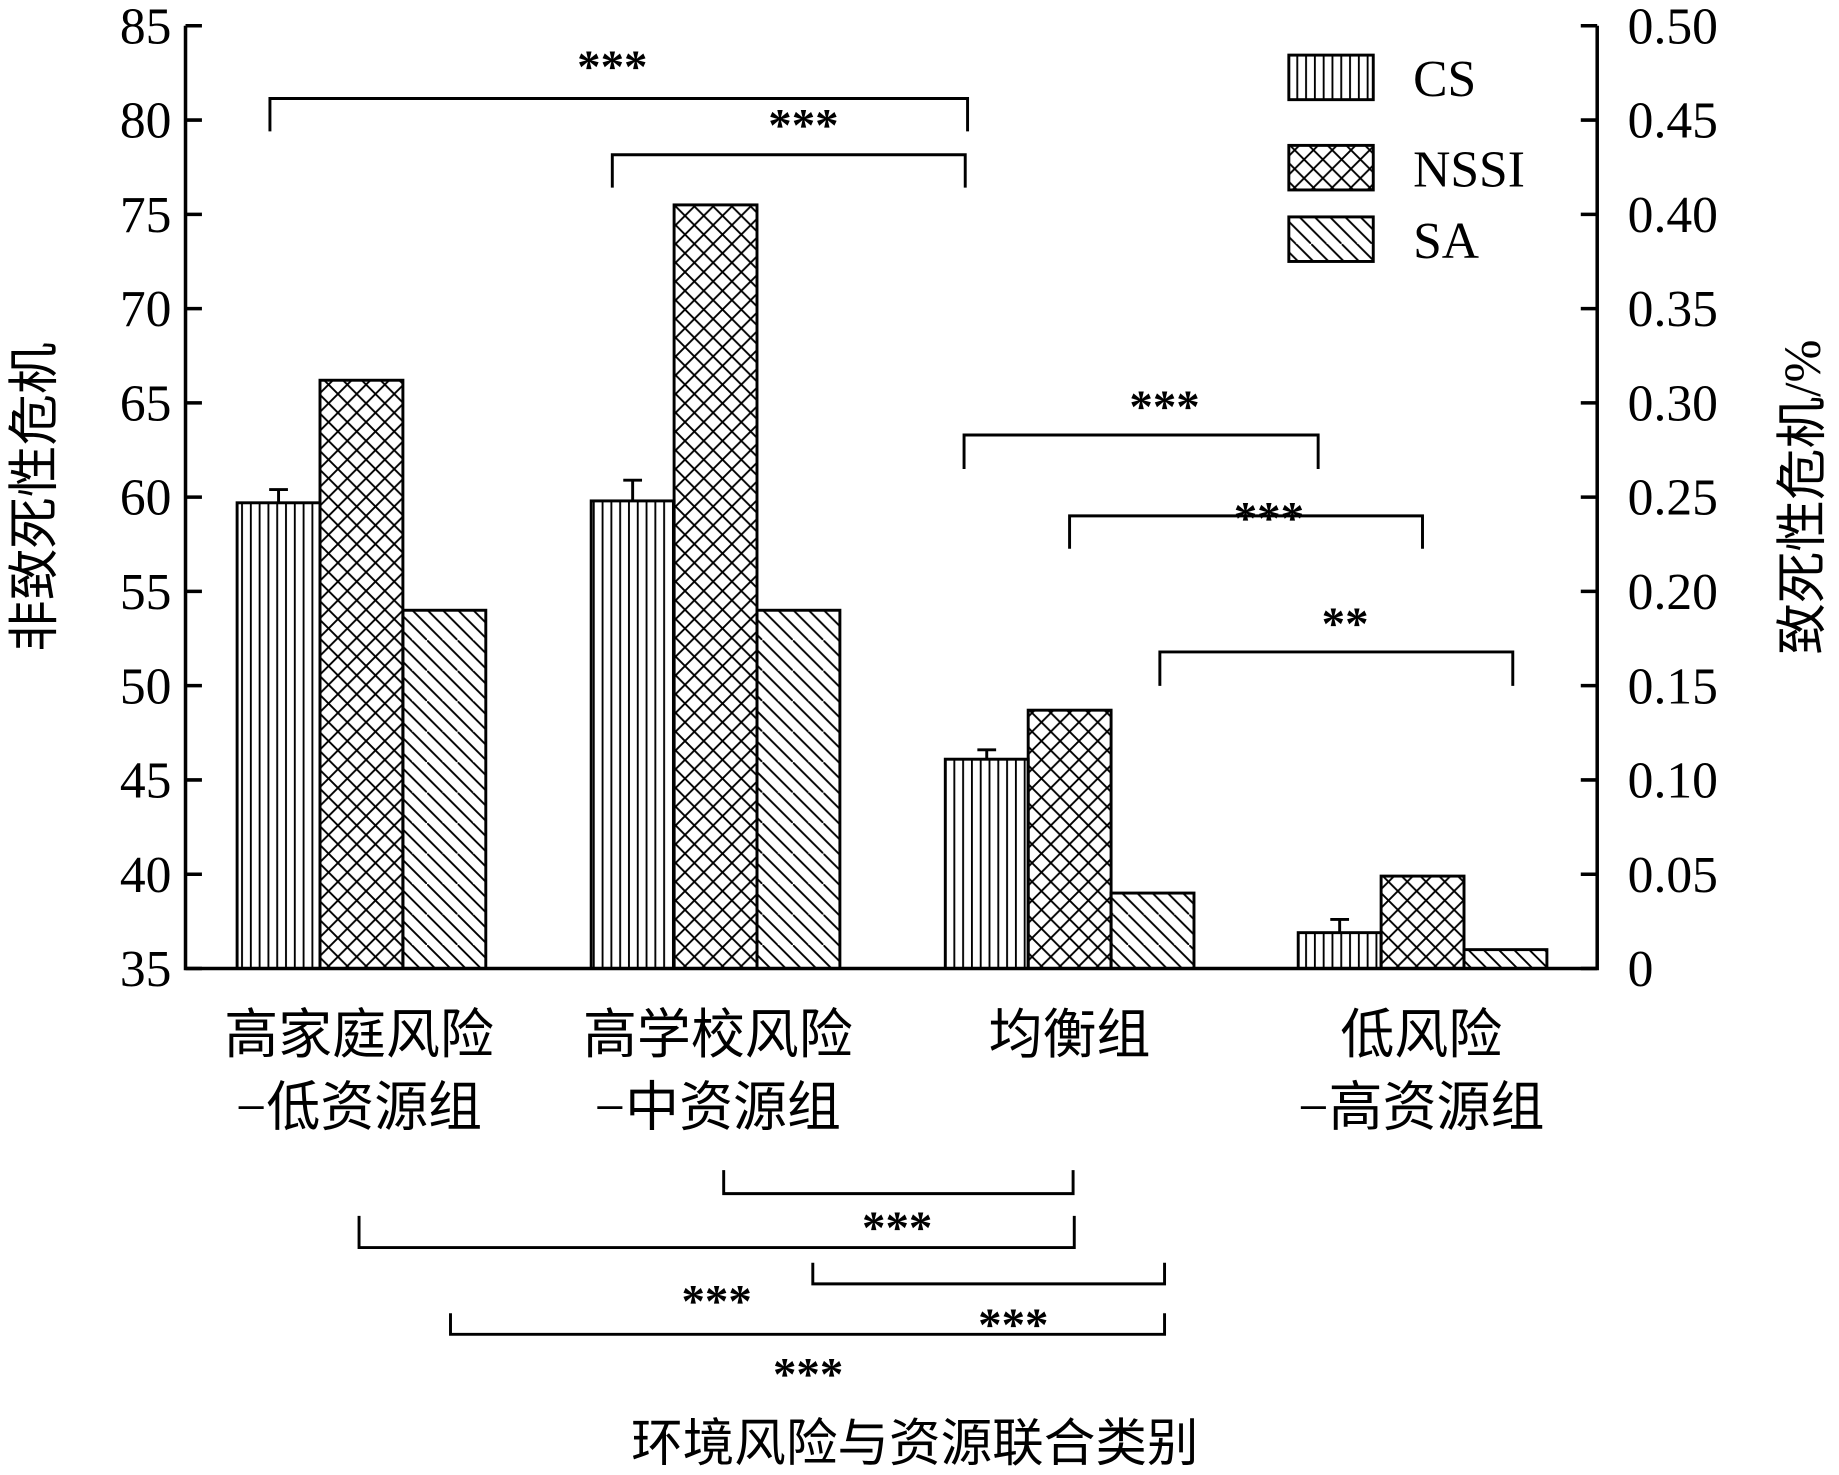 The width and height of the screenshot is (1839, 1475). Describe the element at coordinates (146, 403) in the screenshot. I see `y-tick-label: 65` at that location.